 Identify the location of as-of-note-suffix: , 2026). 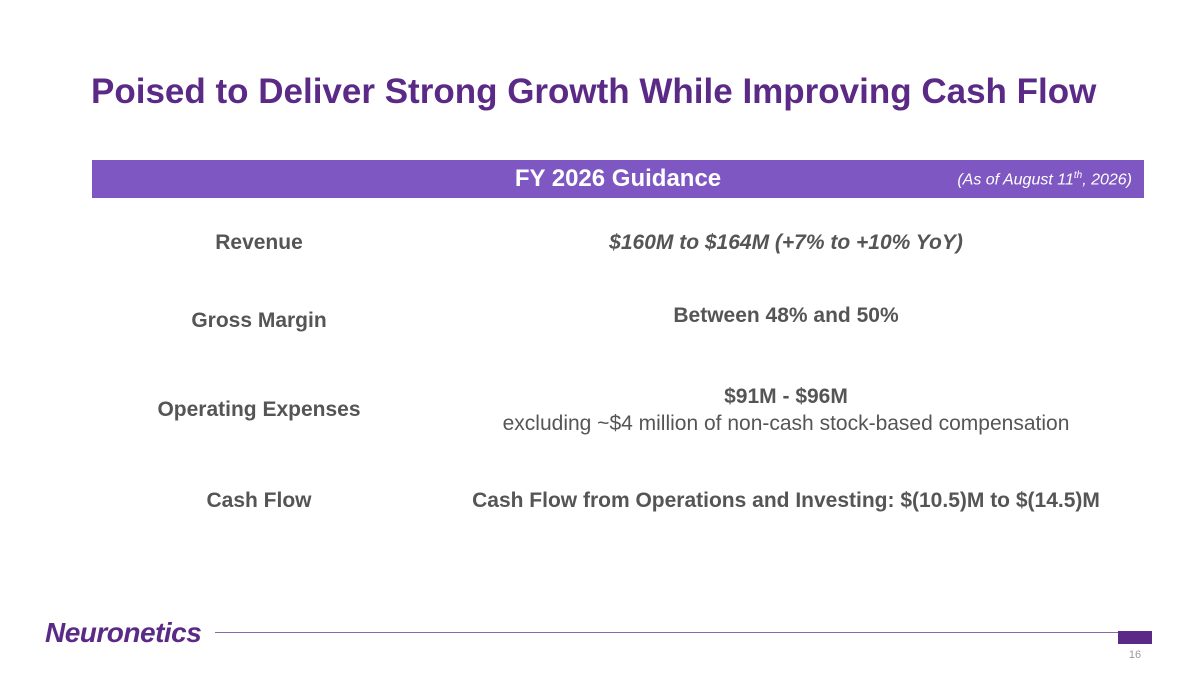
(1107, 180).